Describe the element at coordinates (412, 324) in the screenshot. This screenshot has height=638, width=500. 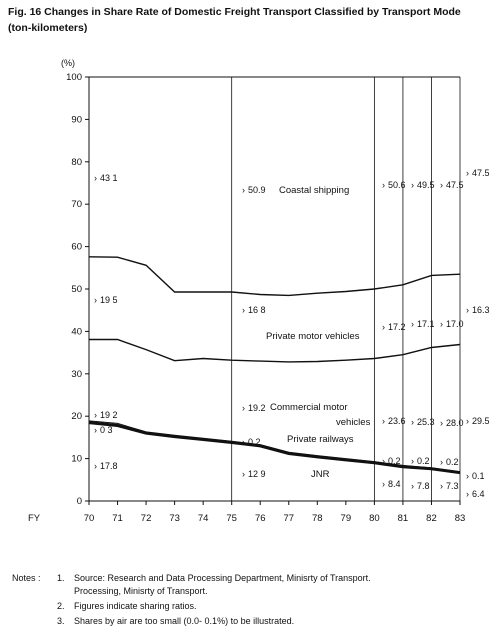
I see `share-mark-y81-private: ›` at that location.